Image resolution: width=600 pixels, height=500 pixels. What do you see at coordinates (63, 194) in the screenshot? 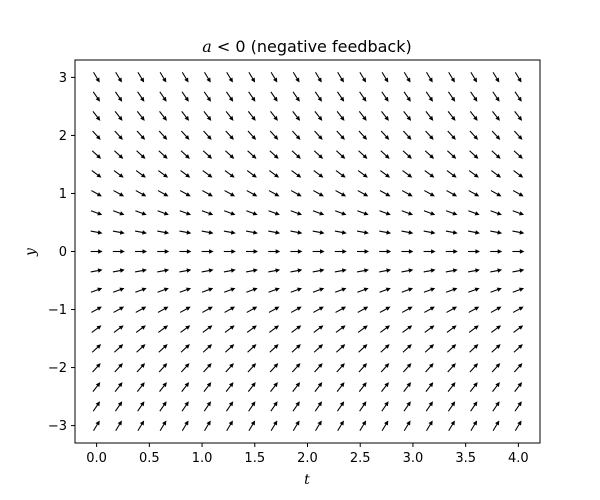
I see `y-tick-label: 1` at bounding box center [63, 194].